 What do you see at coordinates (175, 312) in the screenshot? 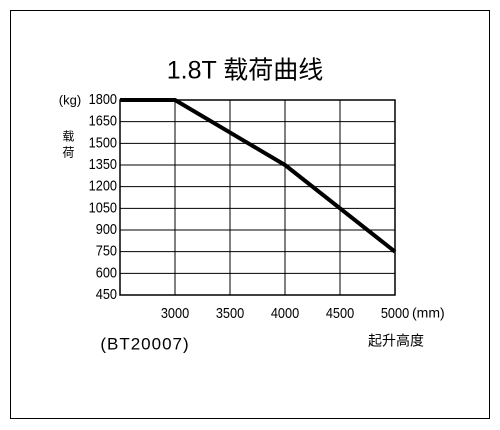
I see `x-tick-label: 3000` at bounding box center [175, 312].